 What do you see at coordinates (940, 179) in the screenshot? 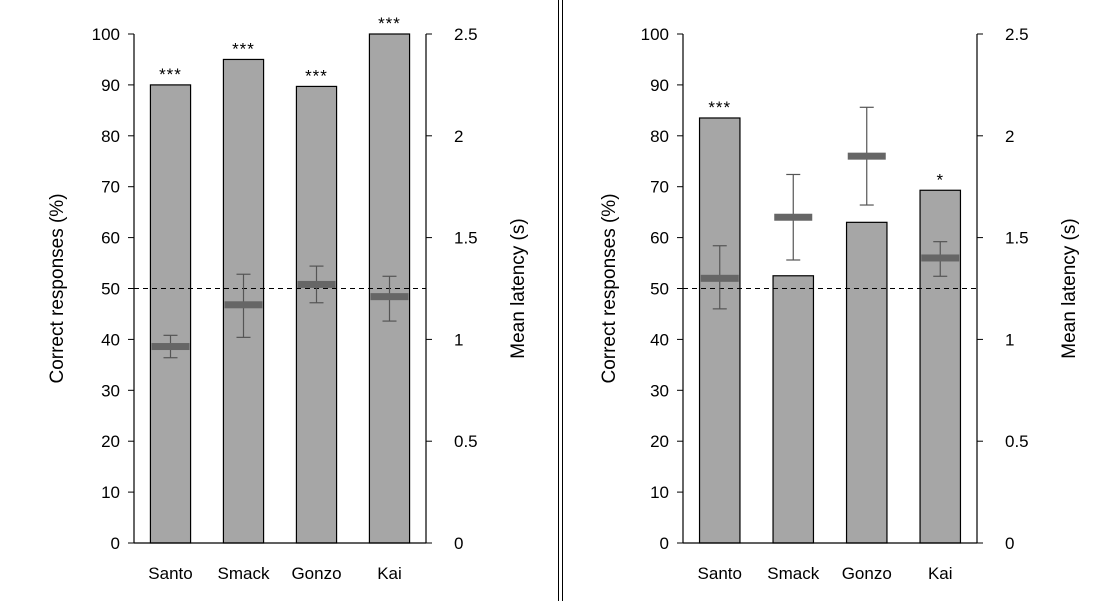
I see `significance-label: *` at bounding box center [940, 179].